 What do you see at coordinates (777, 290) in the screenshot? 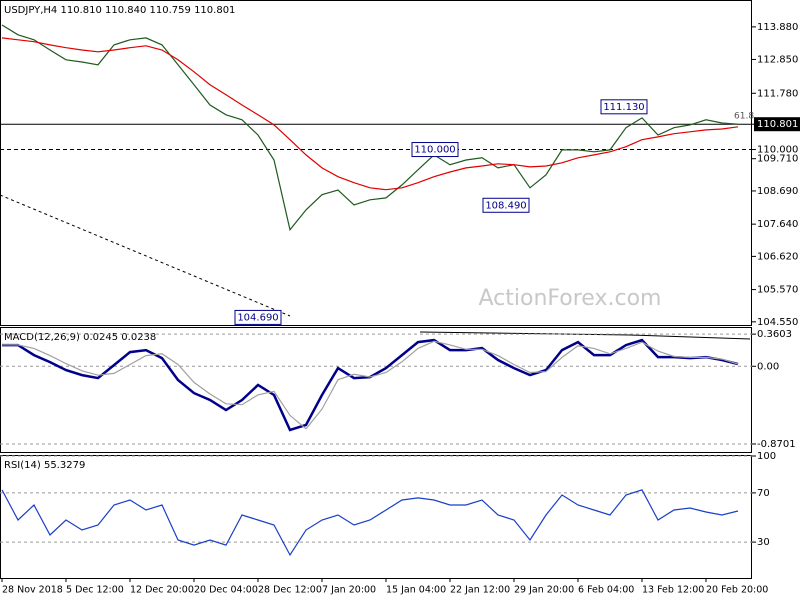
I see `y-tick-label: 105.570` at bounding box center [777, 290].